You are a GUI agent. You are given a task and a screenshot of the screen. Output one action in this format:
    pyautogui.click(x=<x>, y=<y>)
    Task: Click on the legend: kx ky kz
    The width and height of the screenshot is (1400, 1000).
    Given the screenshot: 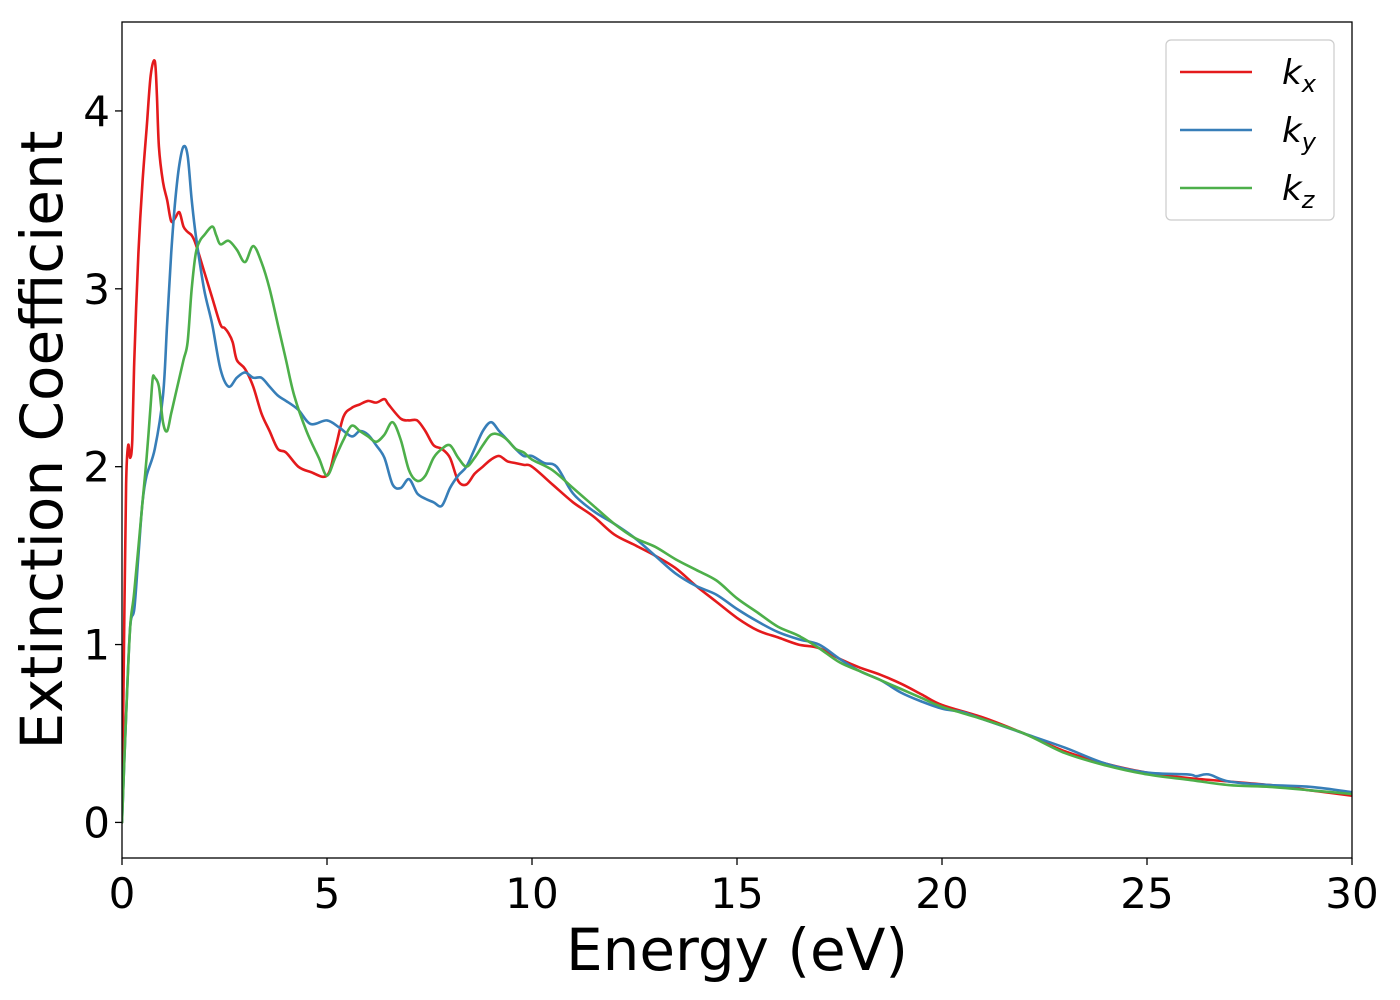 What is the action you would take?
    pyautogui.click(x=1250, y=130)
    